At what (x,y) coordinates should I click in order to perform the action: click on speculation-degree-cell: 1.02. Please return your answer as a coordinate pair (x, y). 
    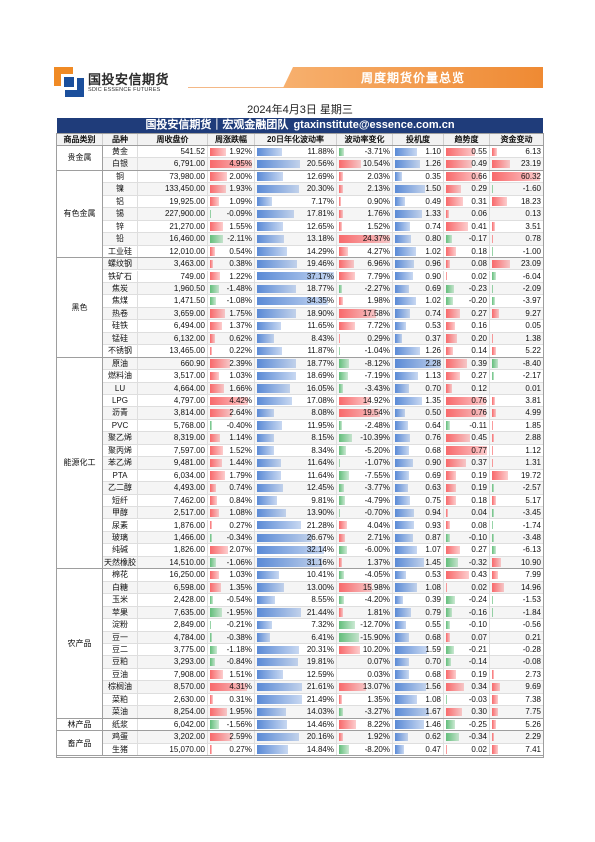
    Looking at the image, I should click on (418, 301).